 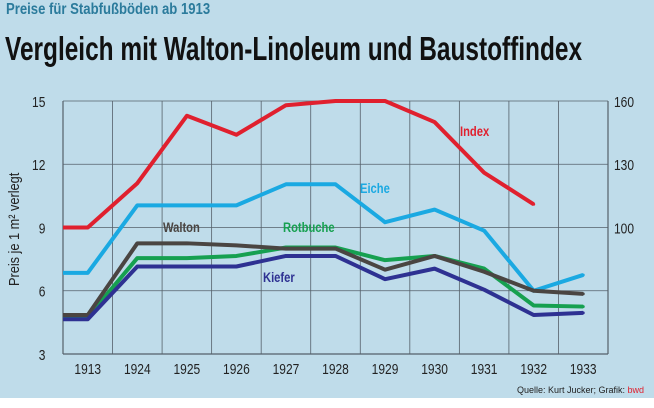 I want to click on x-tick-label: 1913, so click(x=87, y=369).